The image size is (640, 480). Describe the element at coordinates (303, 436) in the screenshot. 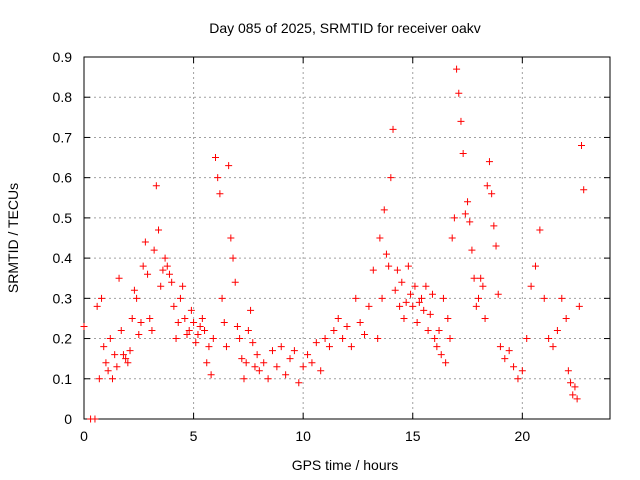

I see `x-tick-label: 10` at that location.